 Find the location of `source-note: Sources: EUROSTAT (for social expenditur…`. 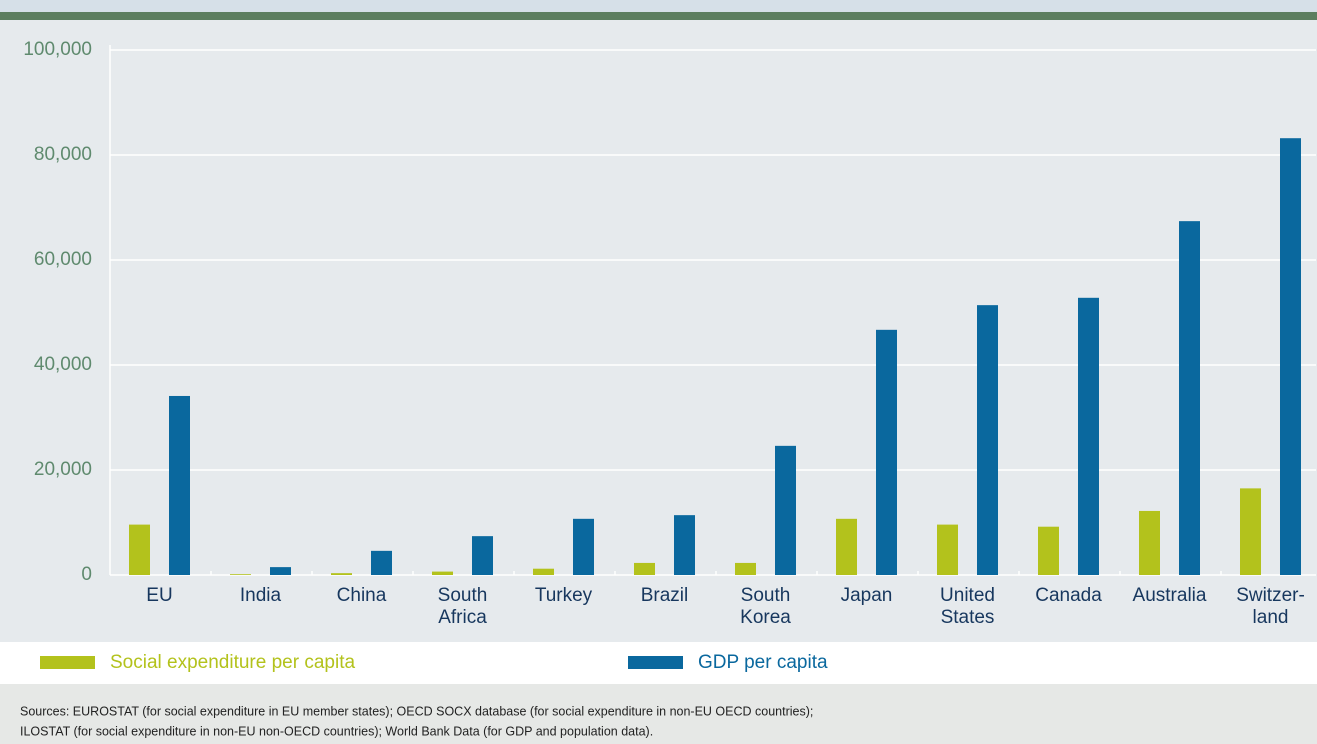

source-note: Sources: EUROSTAT (for social expenditur… is located at coordinates (416, 711).